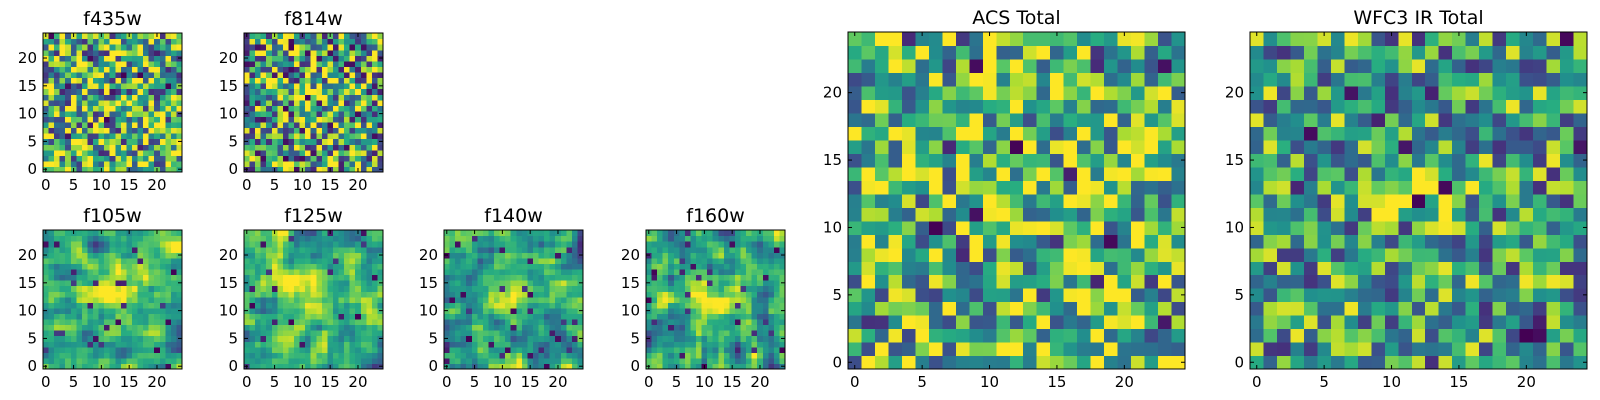 This screenshot has height=400, width=1600. What do you see at coordinates (113, 103) in the screenshot?
I see `heatmap-image` at bounding box center [113, 103].